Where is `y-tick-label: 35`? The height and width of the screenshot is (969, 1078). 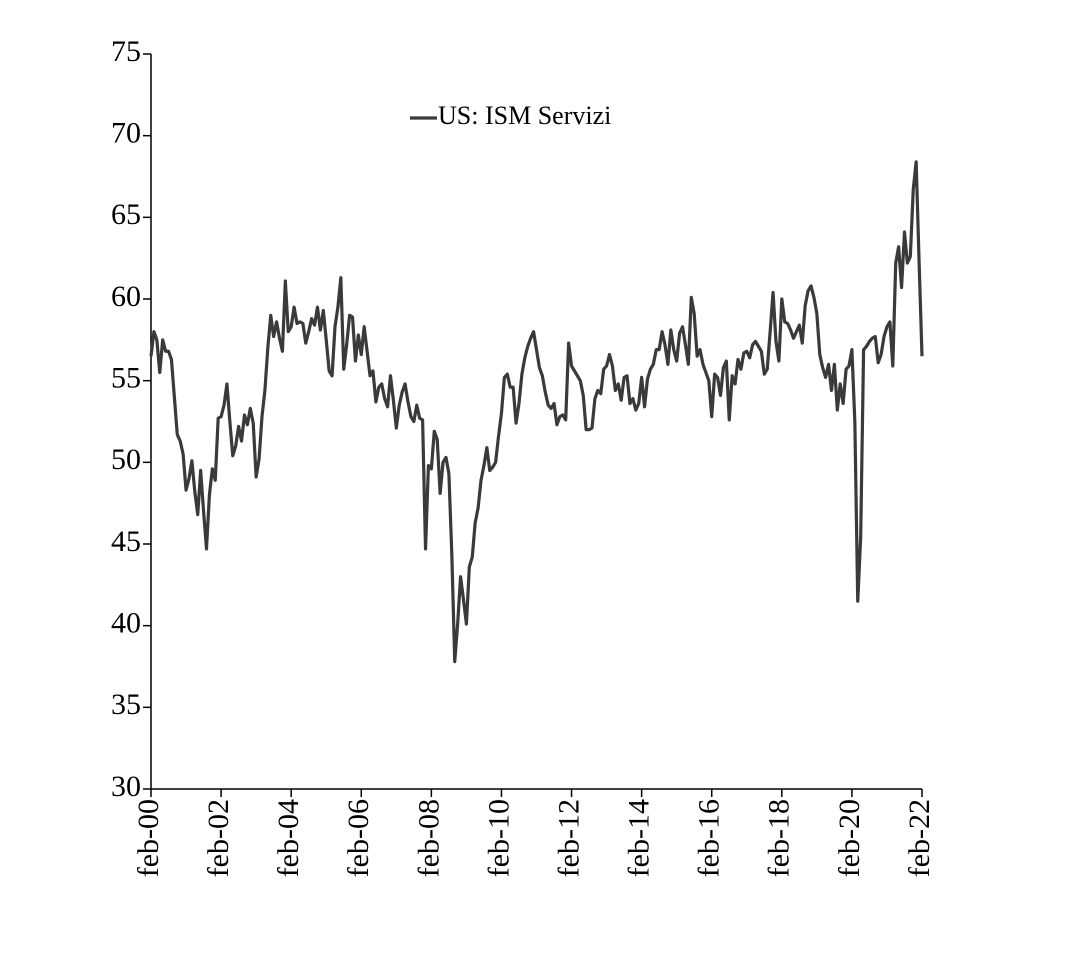 y-tick-label: 35 is located at coordinates (126, 704).